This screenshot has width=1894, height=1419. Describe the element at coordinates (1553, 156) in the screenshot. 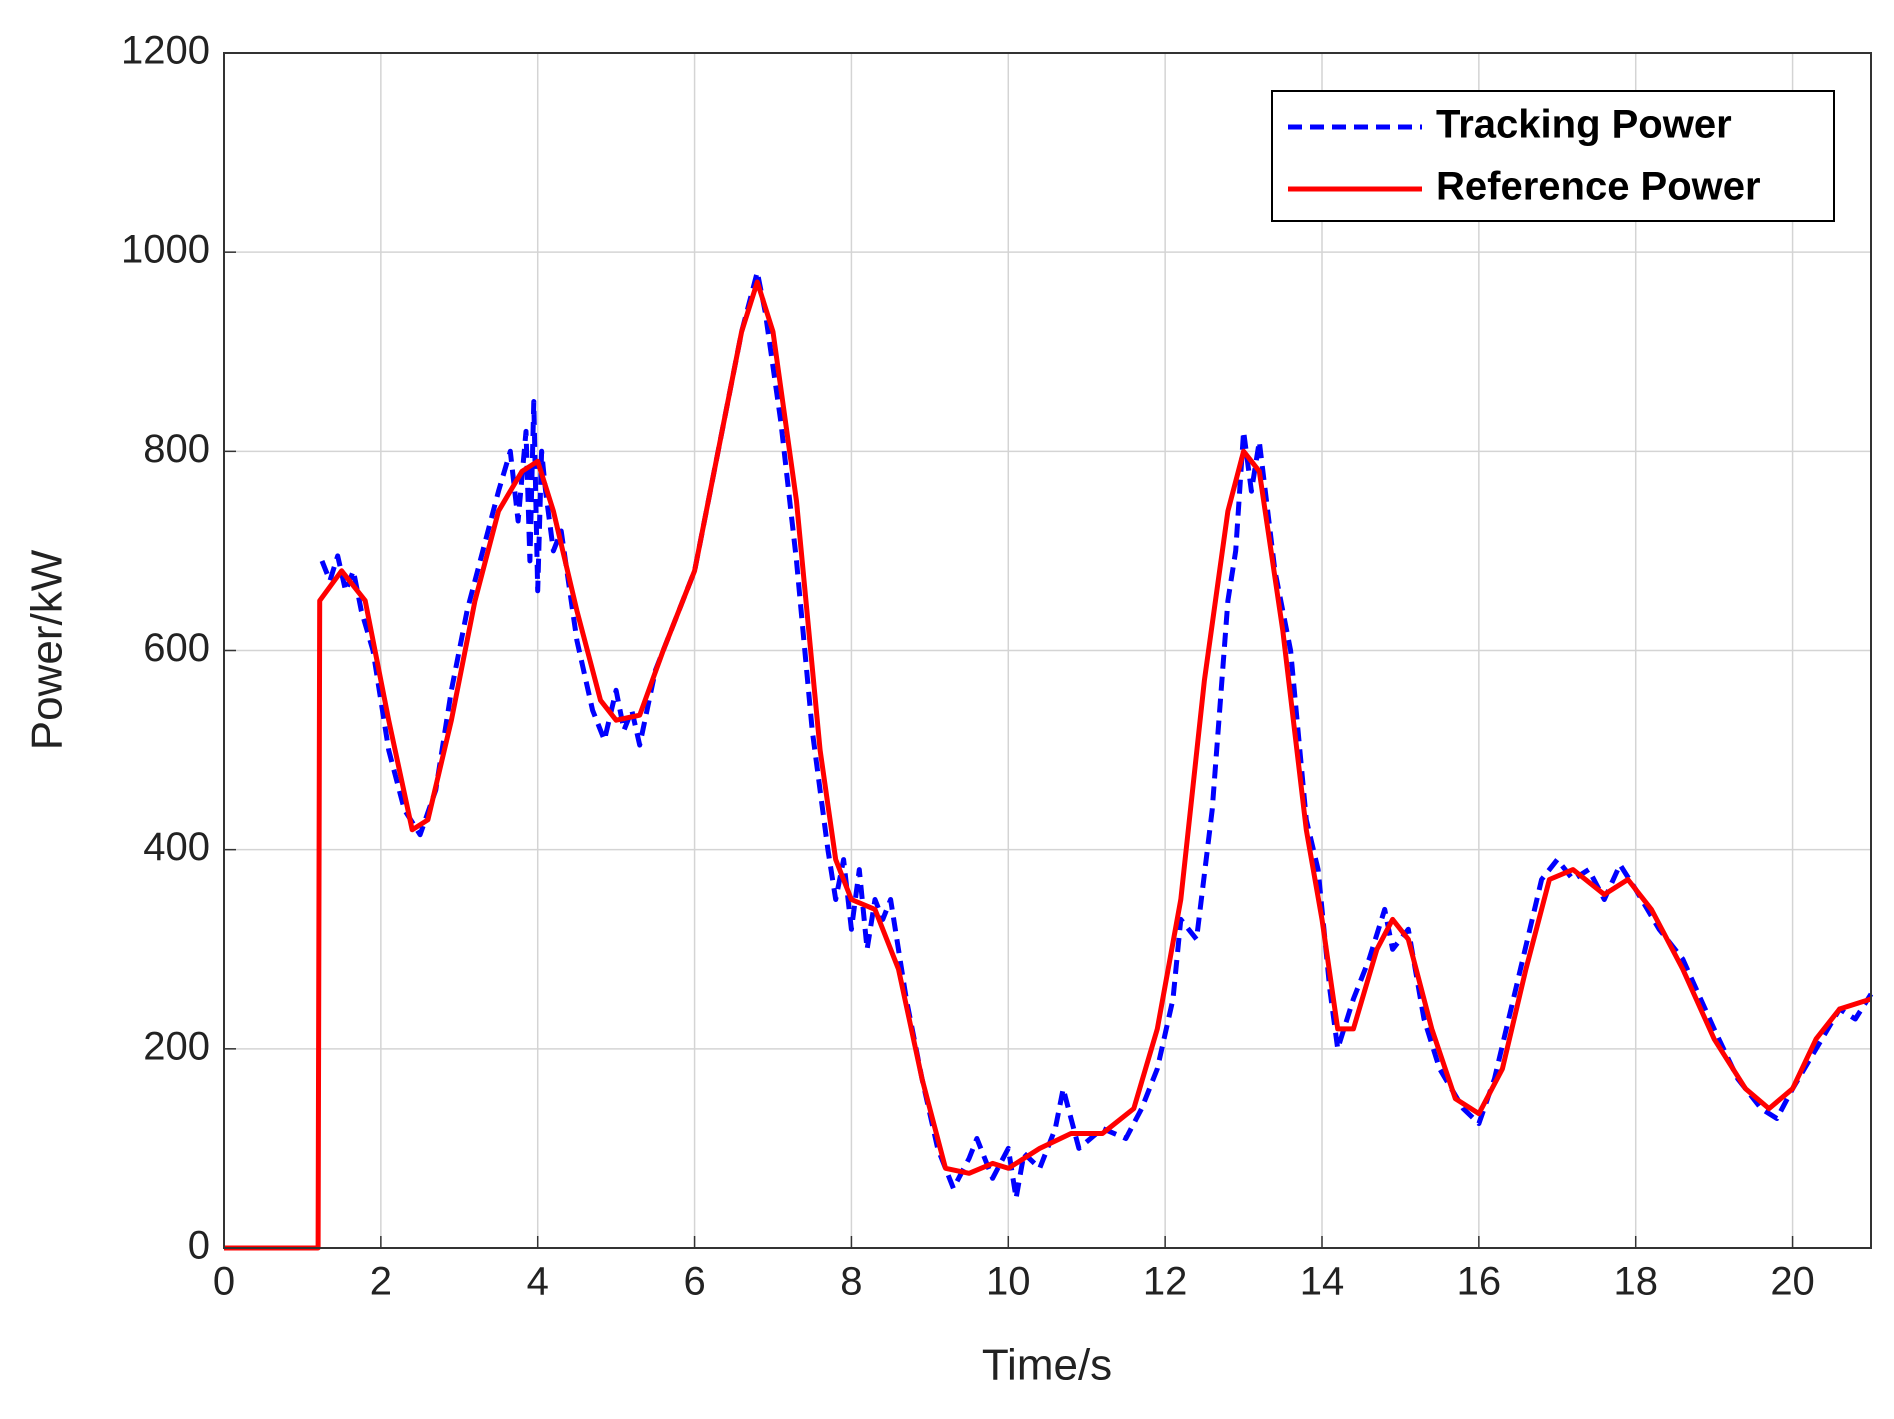

I see `legend-box` at that location.